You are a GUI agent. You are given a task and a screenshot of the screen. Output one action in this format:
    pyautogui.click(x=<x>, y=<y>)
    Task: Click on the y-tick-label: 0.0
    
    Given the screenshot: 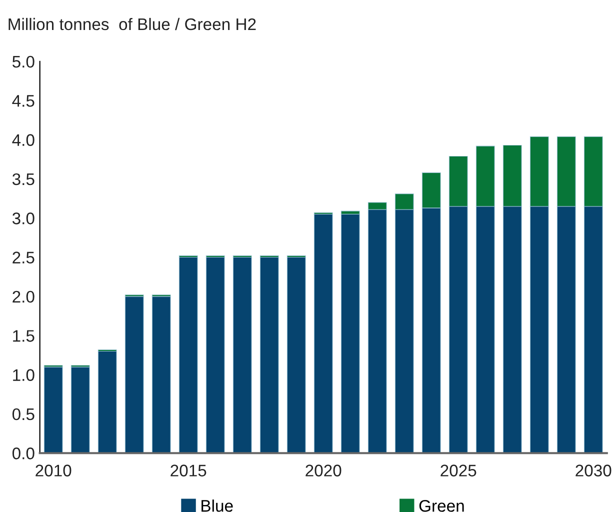 What is the action you would take?
    pyautogui.click(x=23, y=454)
    